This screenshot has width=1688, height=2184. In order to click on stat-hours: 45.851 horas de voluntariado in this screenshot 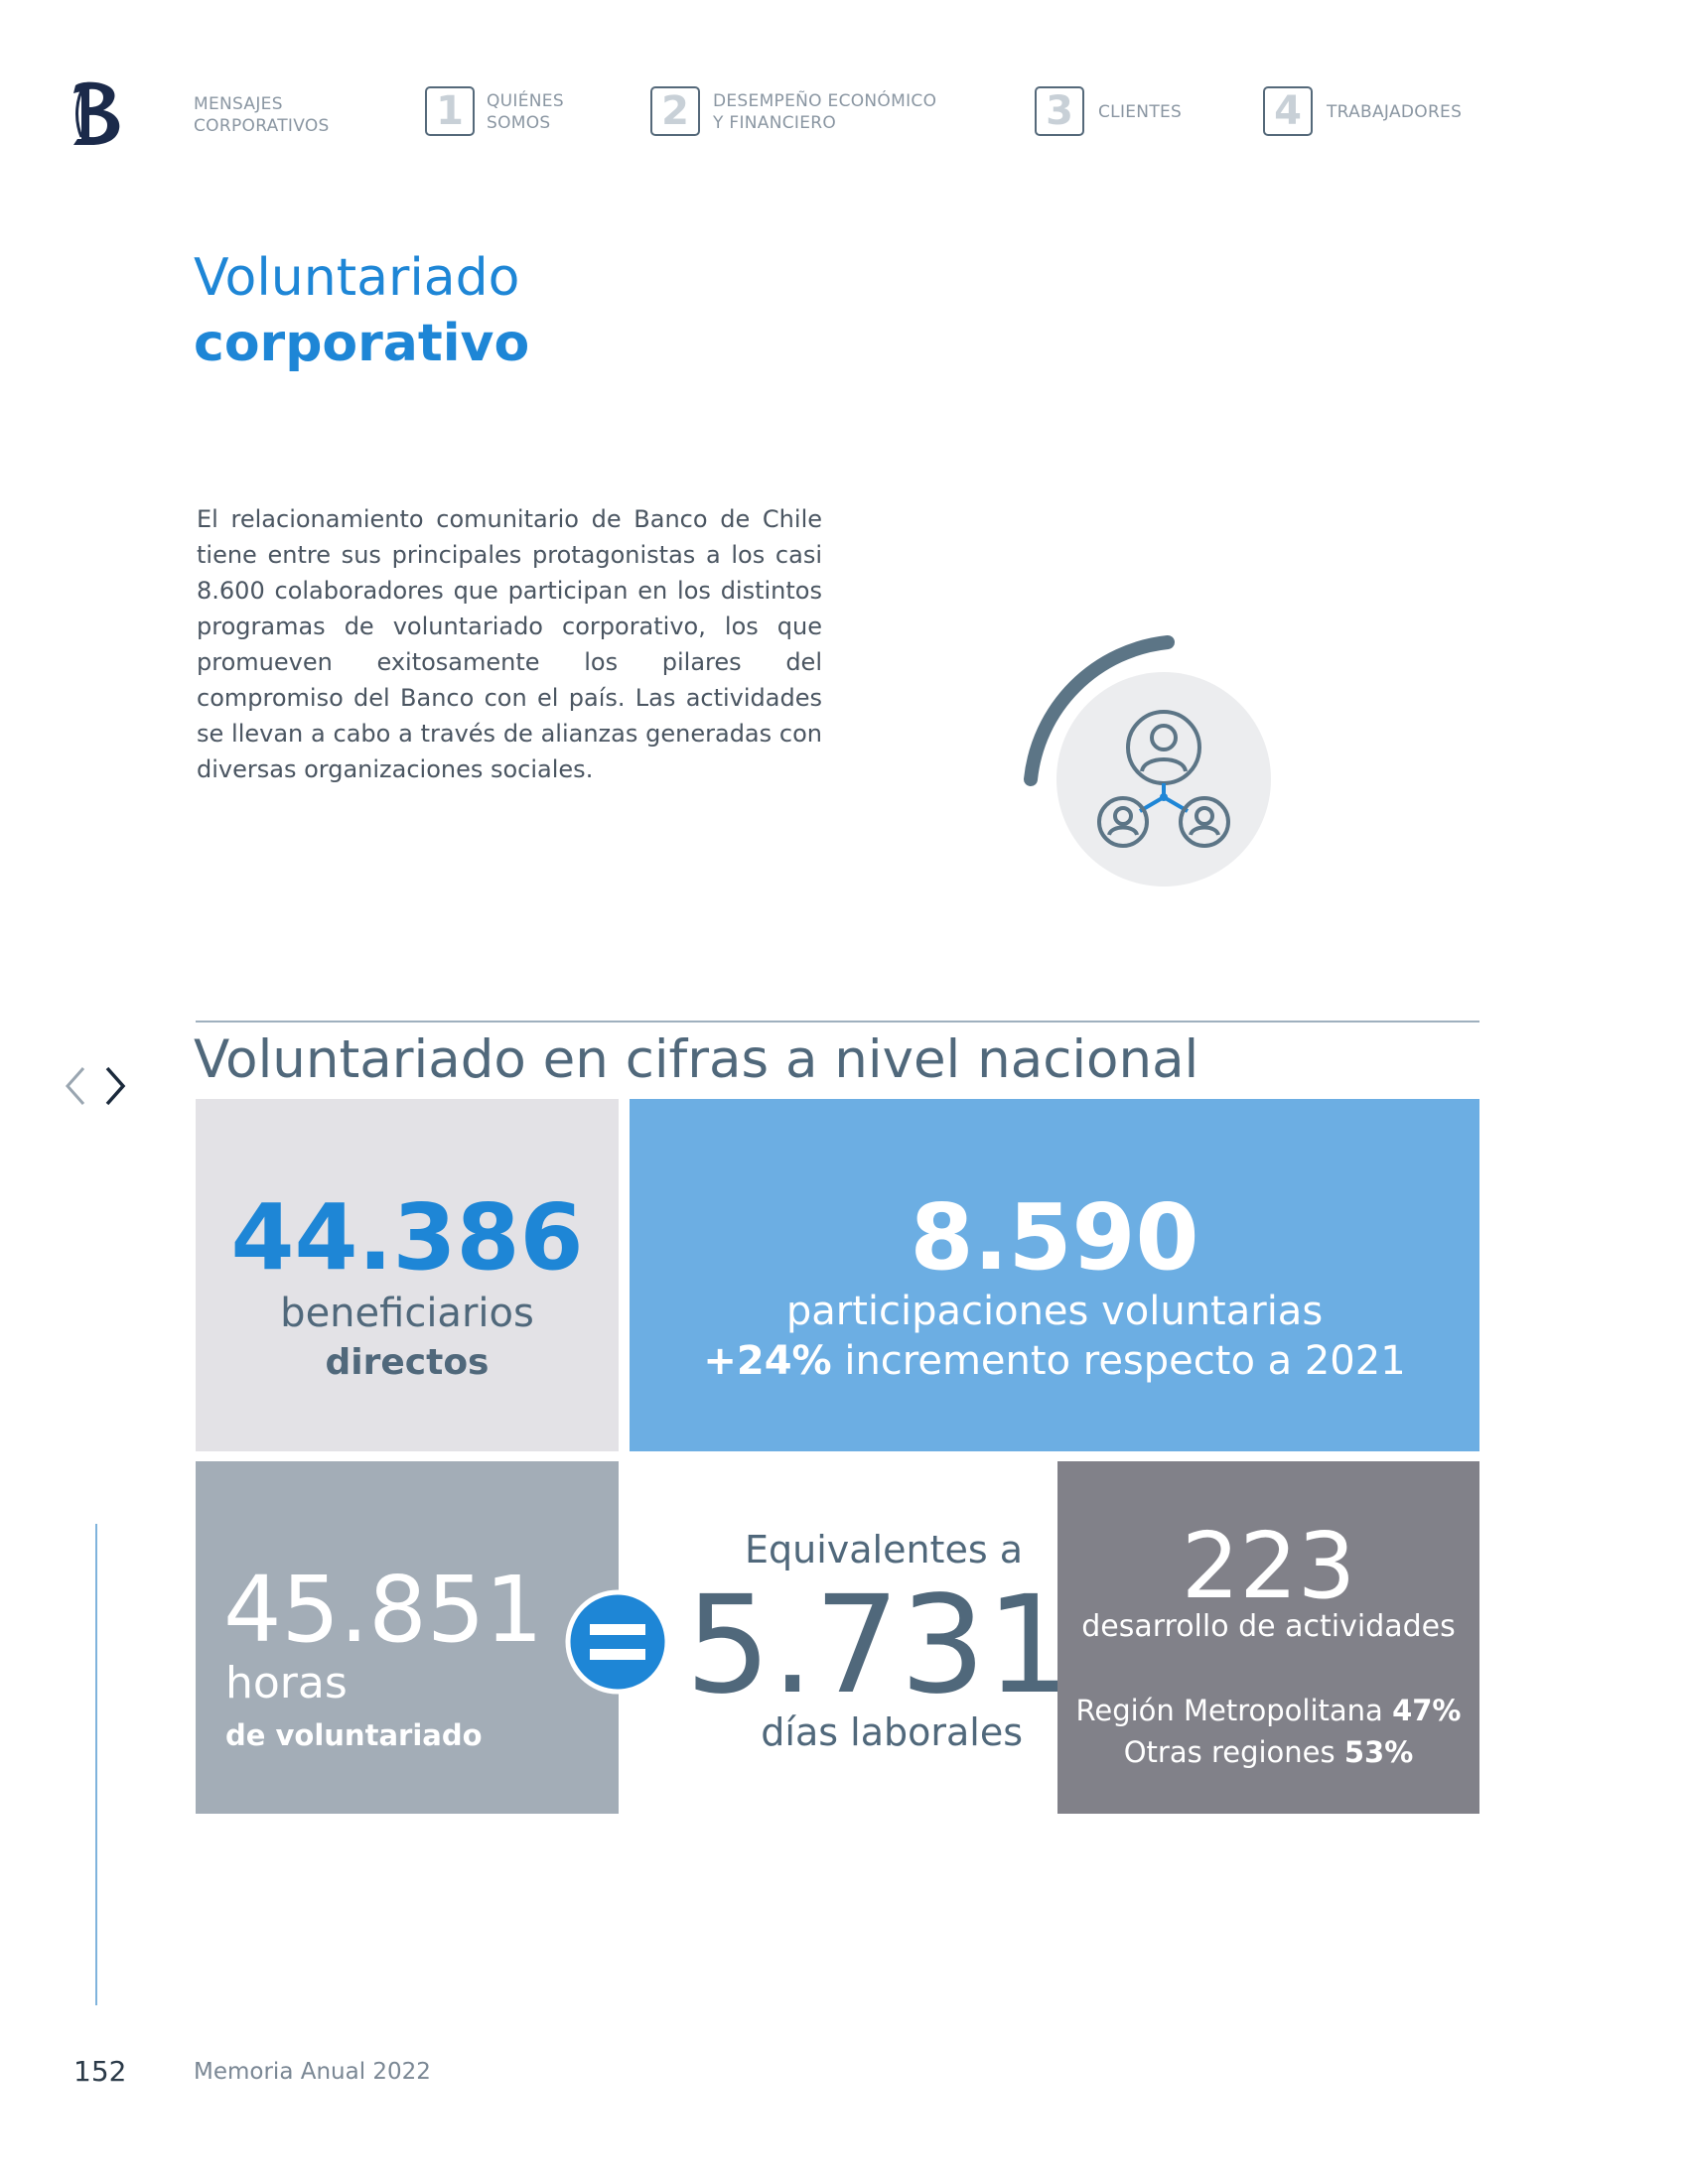, I will do `click(407, 1637)`.